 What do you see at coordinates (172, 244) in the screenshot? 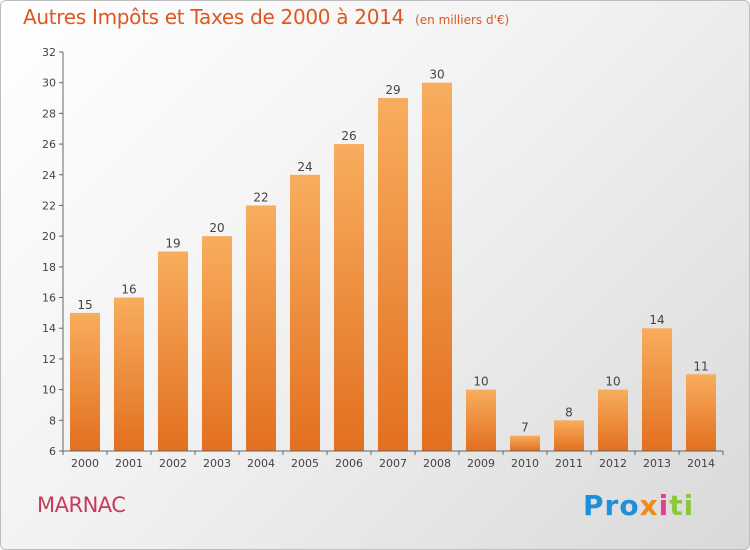
I see `bar-value-label: 19` at bounding box center [172, 244].